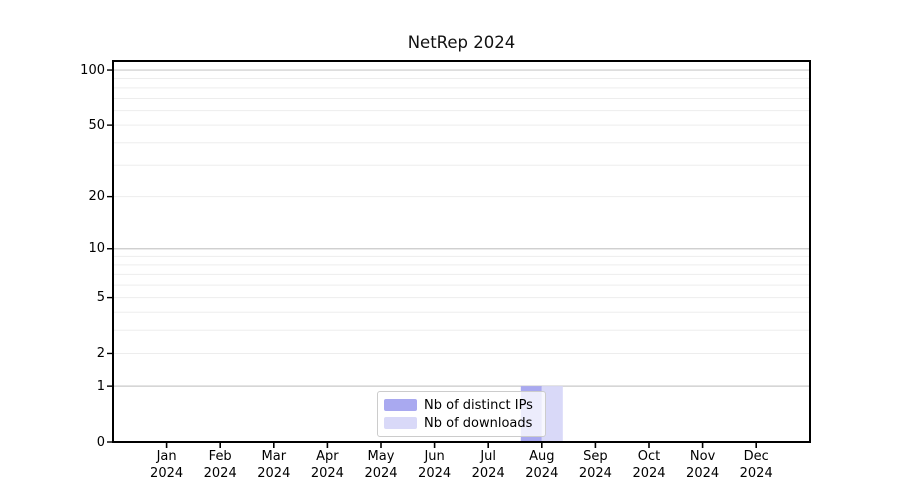 The width and height of the screenshot is (900, 500). I want to click on y-tick-label: 2, so click(100, 353).